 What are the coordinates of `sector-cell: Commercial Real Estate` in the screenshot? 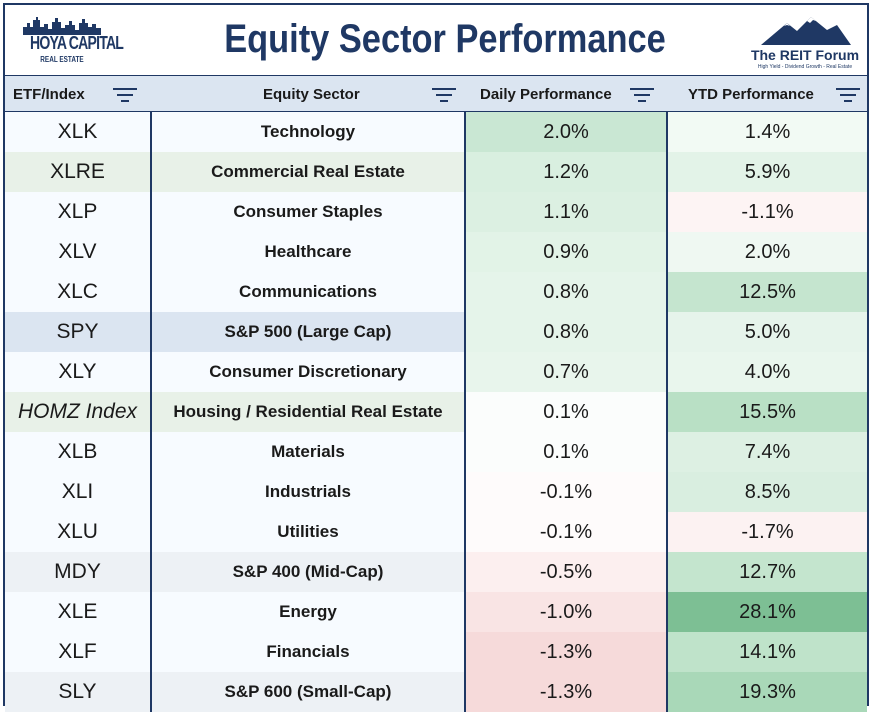 It's located at (308, 172).